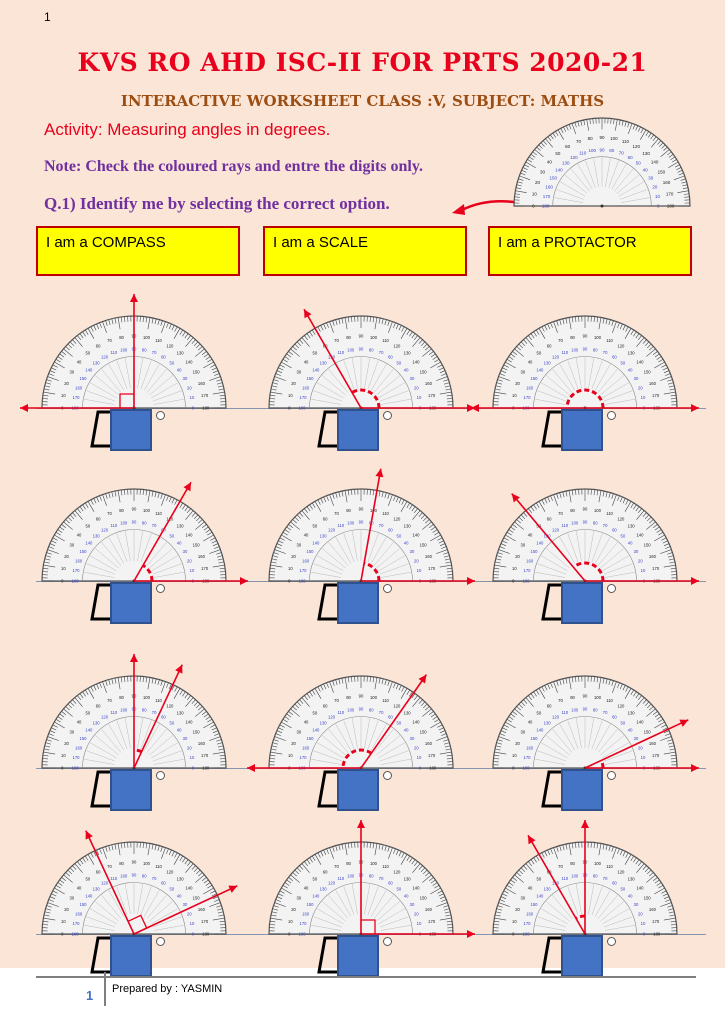 The width and height of the screenshot is (725, 1024). Describe the element at coordinates (47, 17) in the screenshot. I see `page-number-top: 1` at that location.